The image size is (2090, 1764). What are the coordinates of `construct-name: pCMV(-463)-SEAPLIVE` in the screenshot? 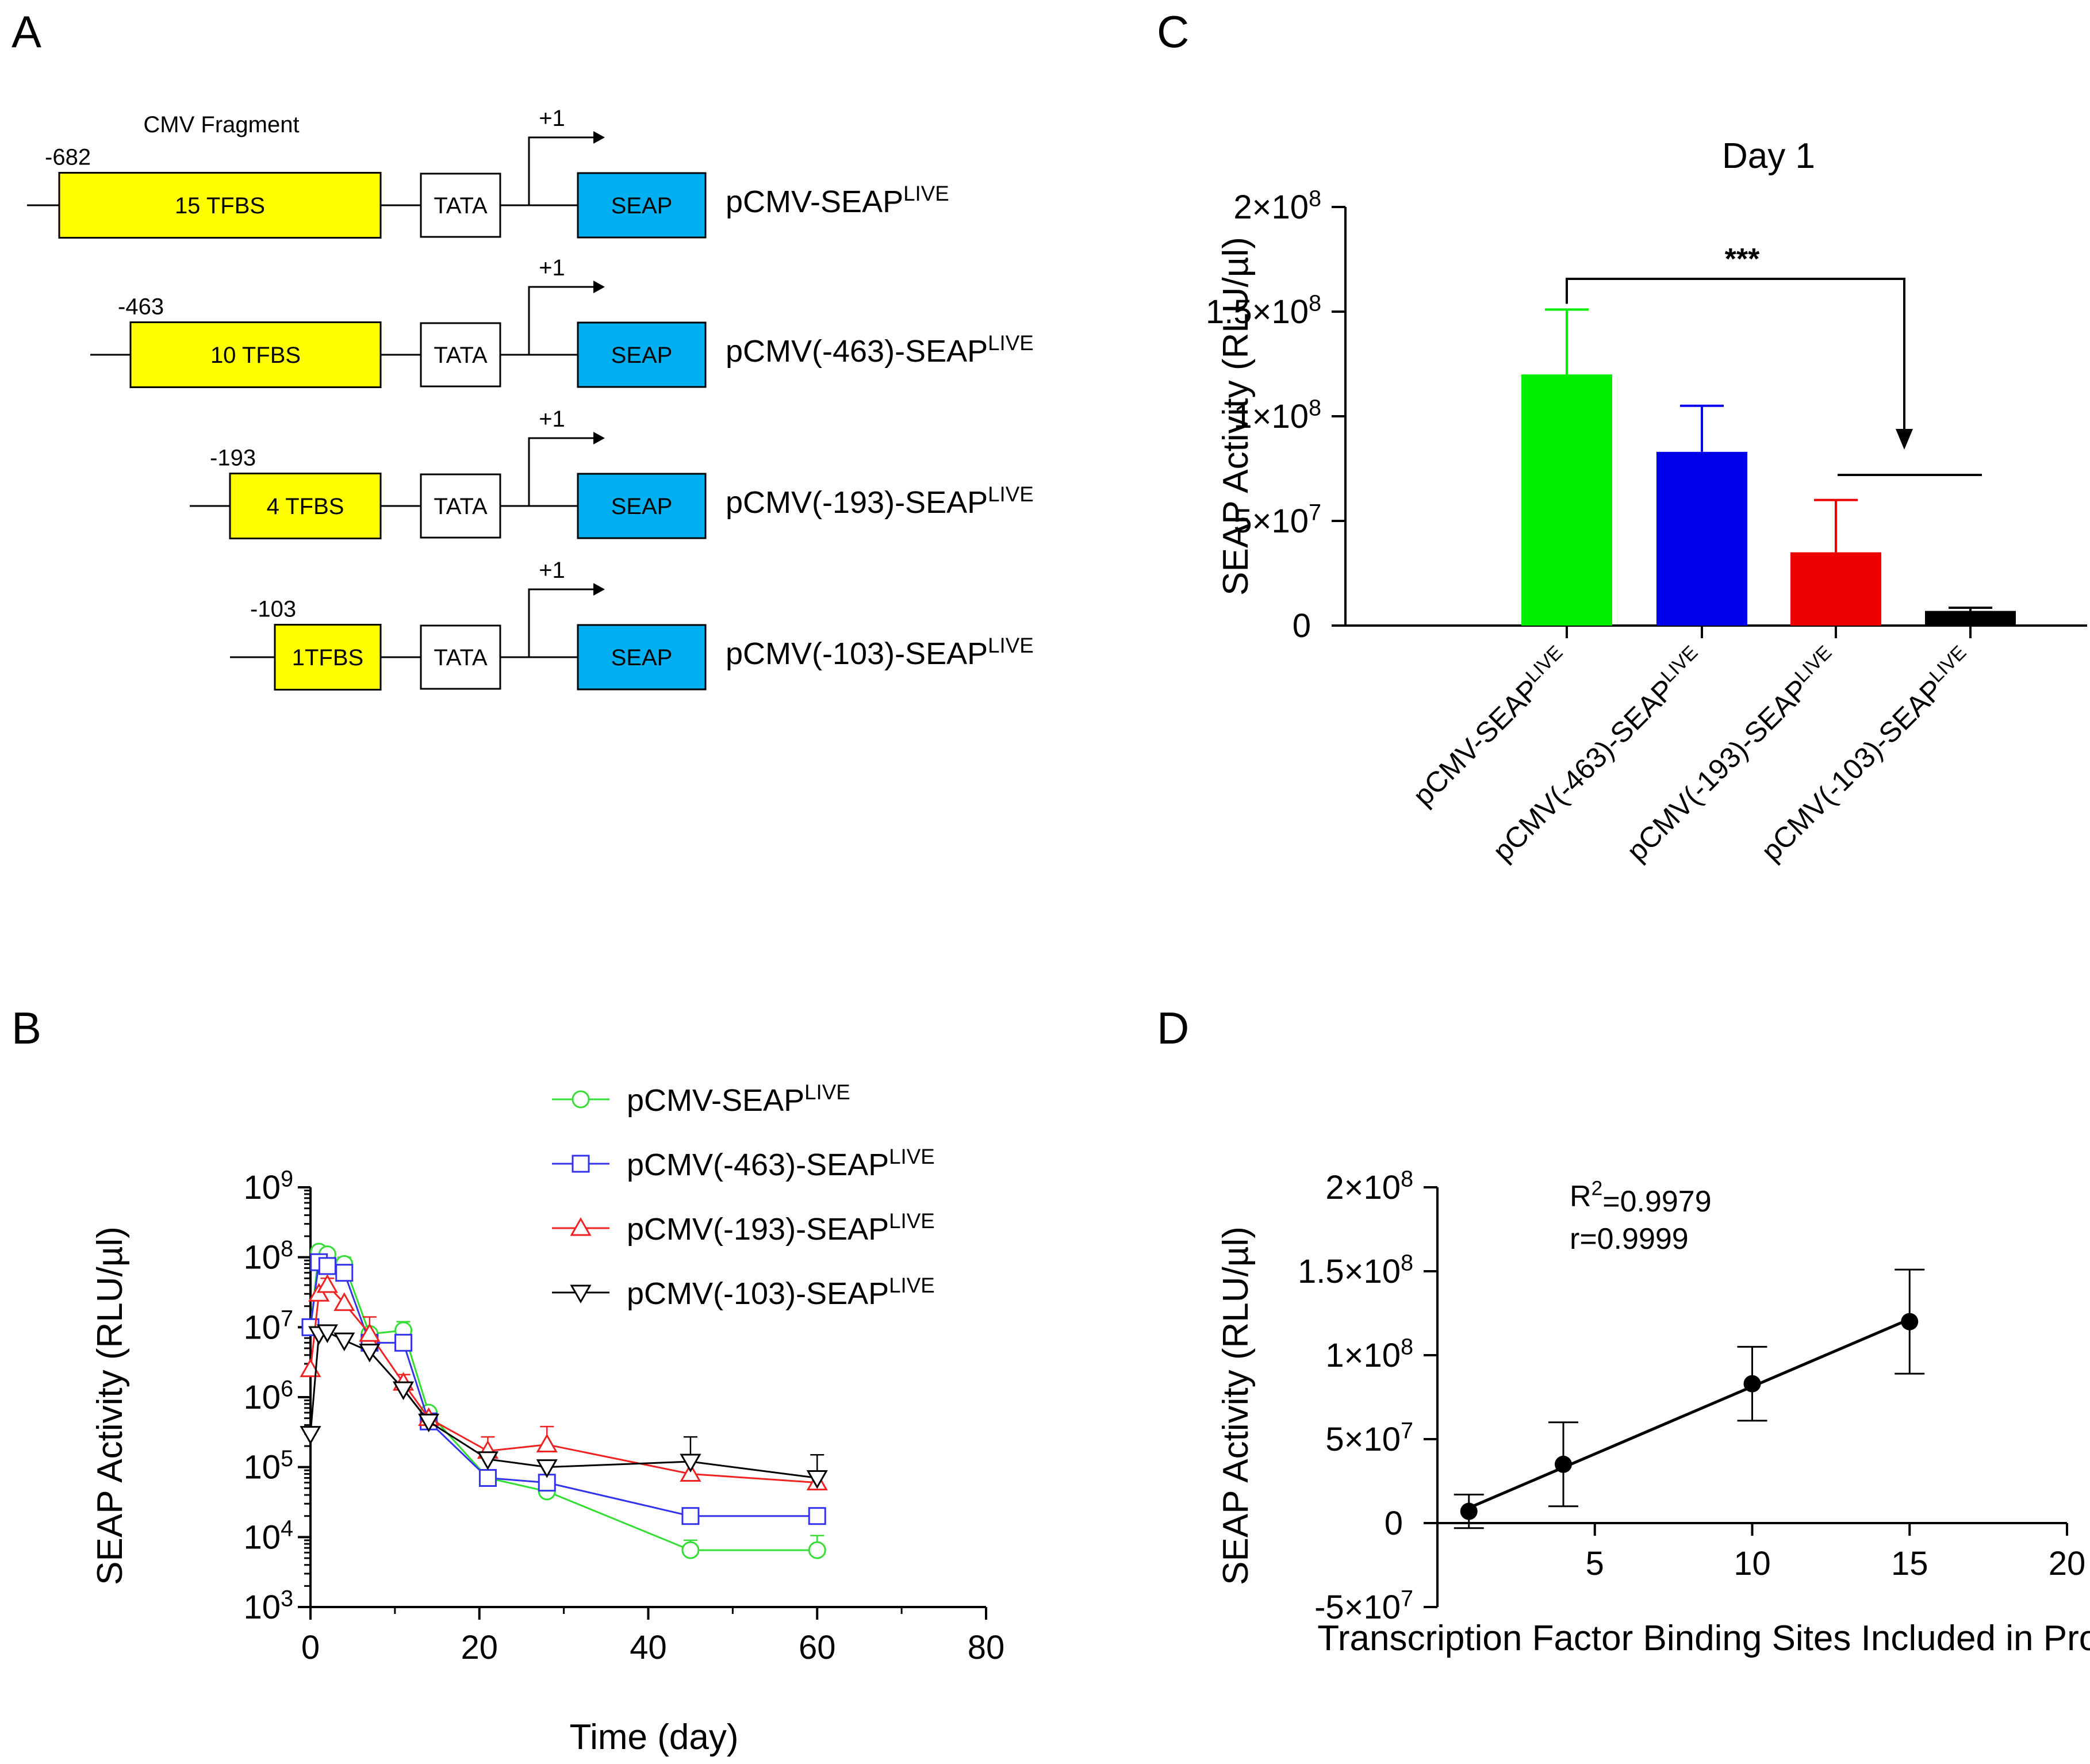 It's located at (880, 350).